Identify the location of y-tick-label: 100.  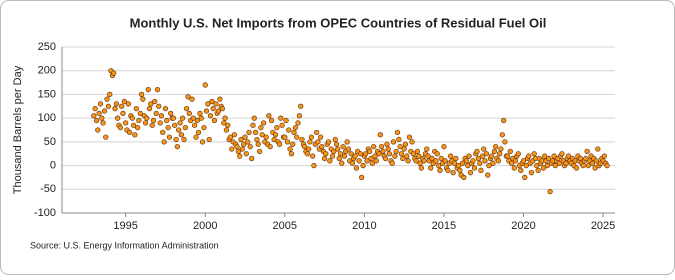
(47, 118).